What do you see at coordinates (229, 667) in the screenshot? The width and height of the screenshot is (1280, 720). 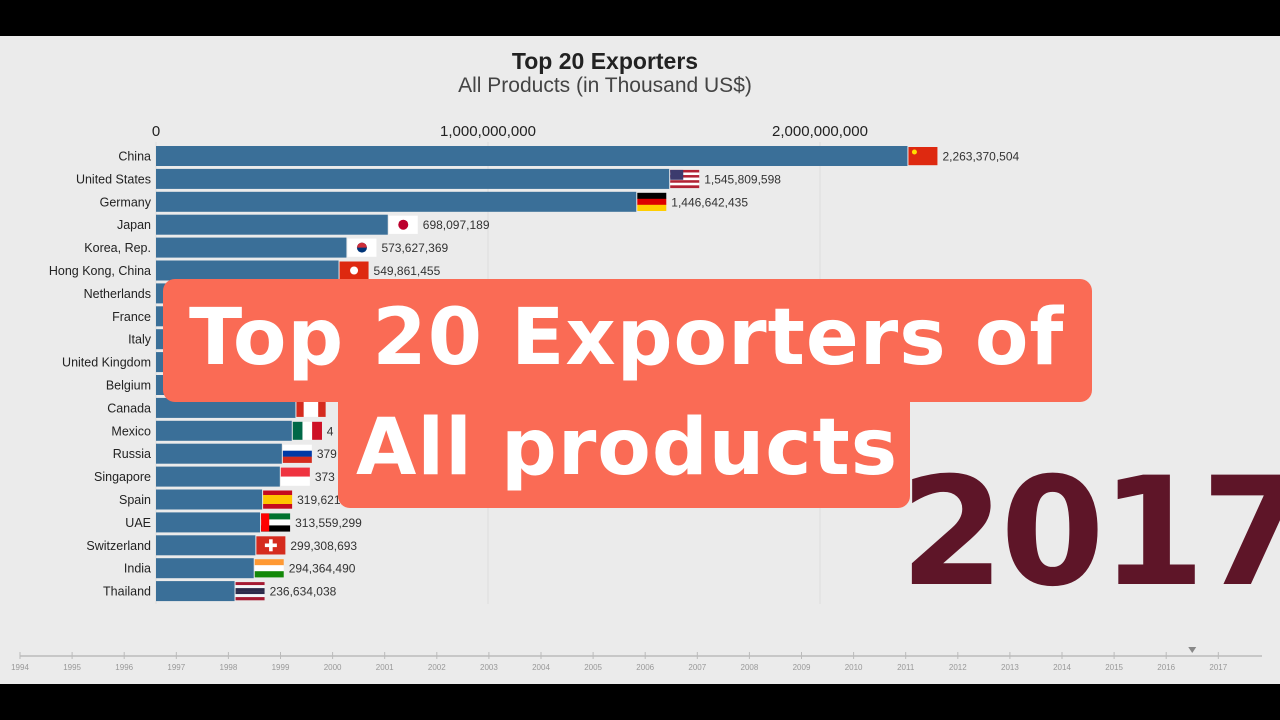 I see `timeline-year-label: 1998` at bounding box center [229, 667].